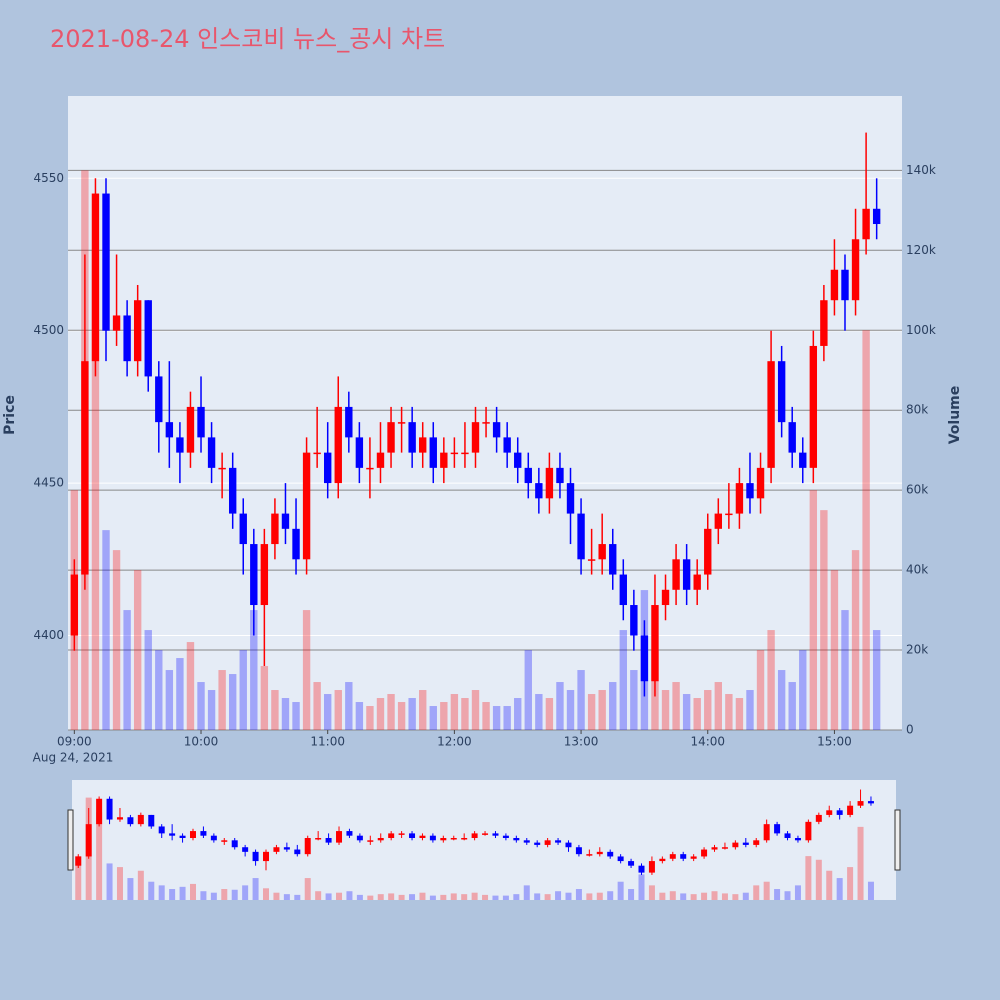  Describe the element at coordinates (48, 635) in the screenshot. I see `y-tick-label: 4400` at that location.